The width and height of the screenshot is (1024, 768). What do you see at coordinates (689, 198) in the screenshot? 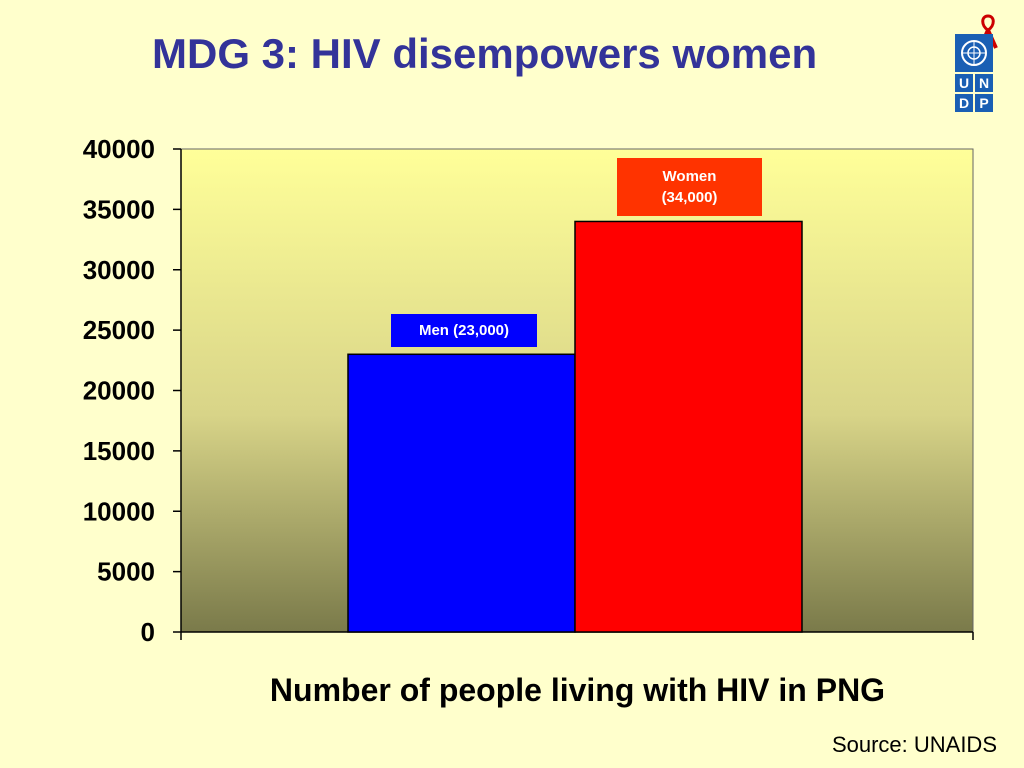
I see `women-label-line-2: (34,000)` at bounding box center [689, 198].